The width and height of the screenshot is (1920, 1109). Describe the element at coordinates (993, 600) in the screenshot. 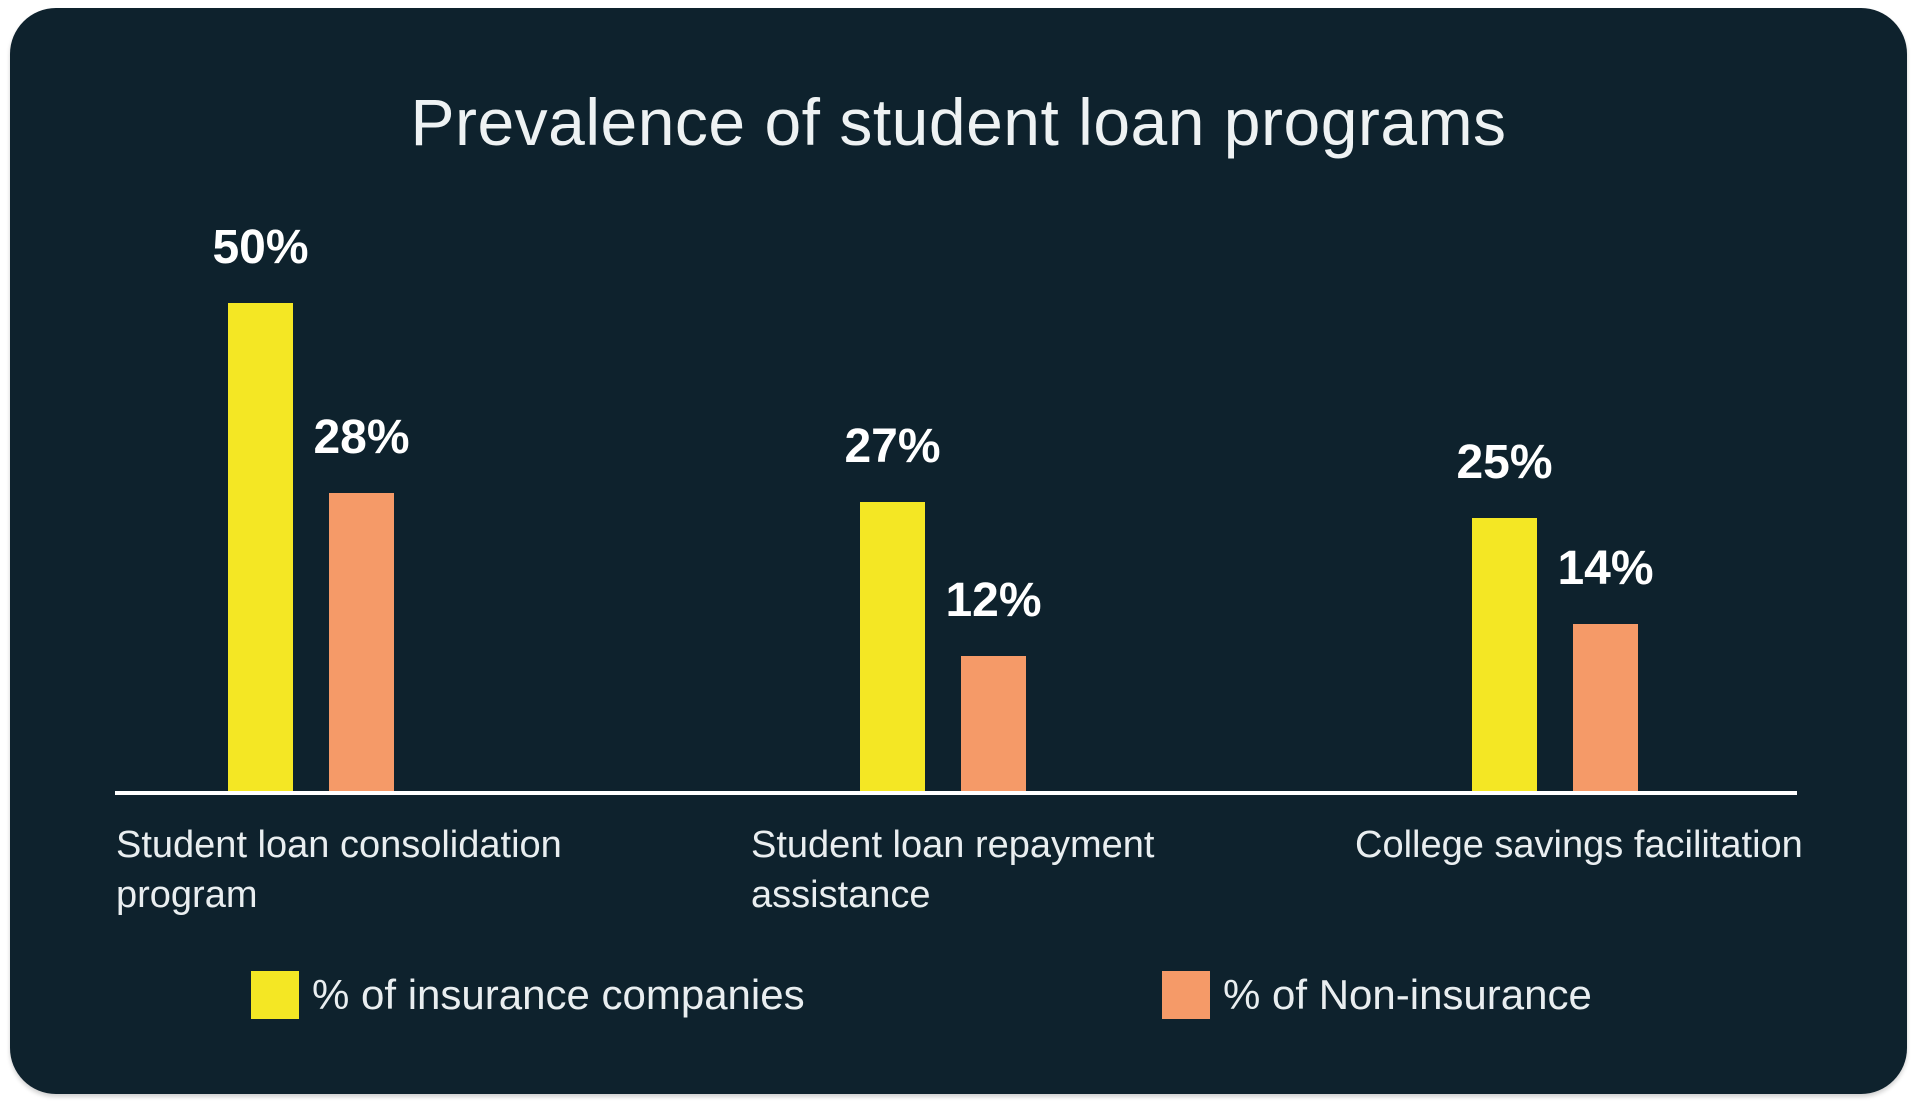

I see `bar-value-label: 12%` at that location.